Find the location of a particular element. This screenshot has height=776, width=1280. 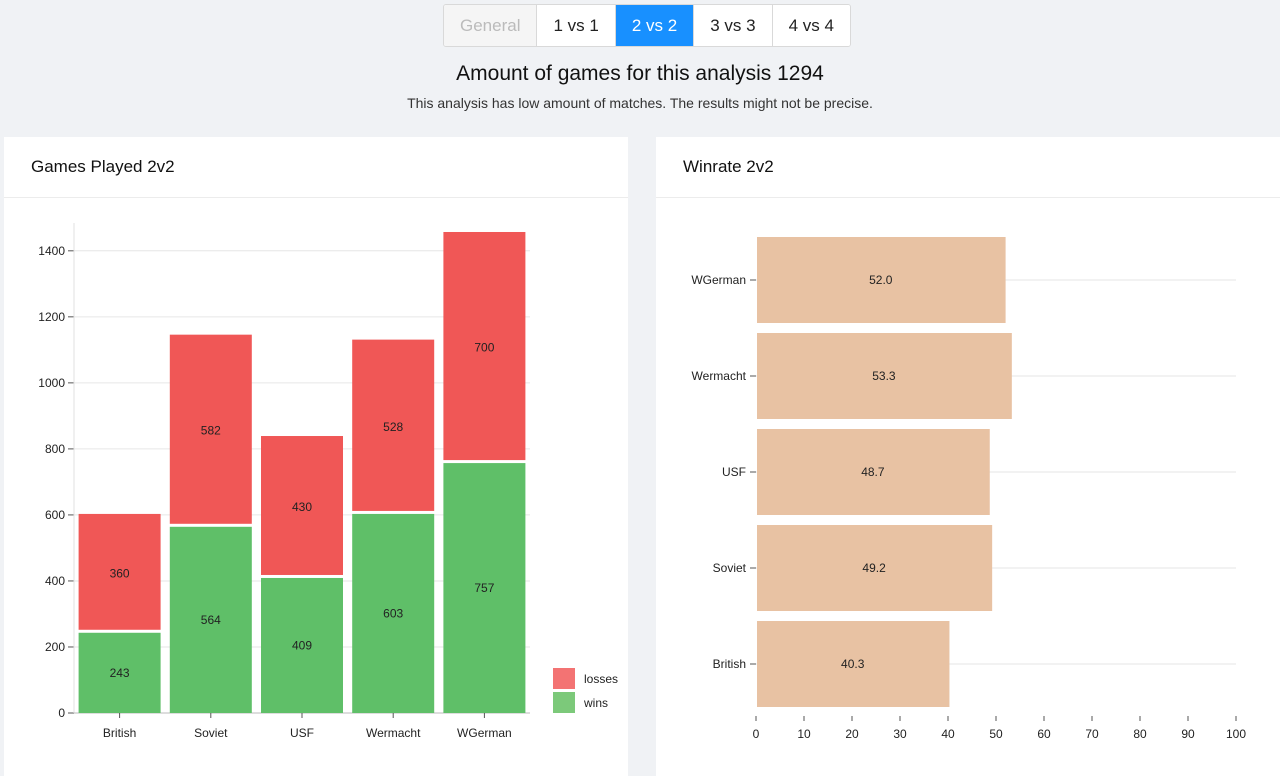

x-tick-label: 60 is located at coordinates (1044, 734).